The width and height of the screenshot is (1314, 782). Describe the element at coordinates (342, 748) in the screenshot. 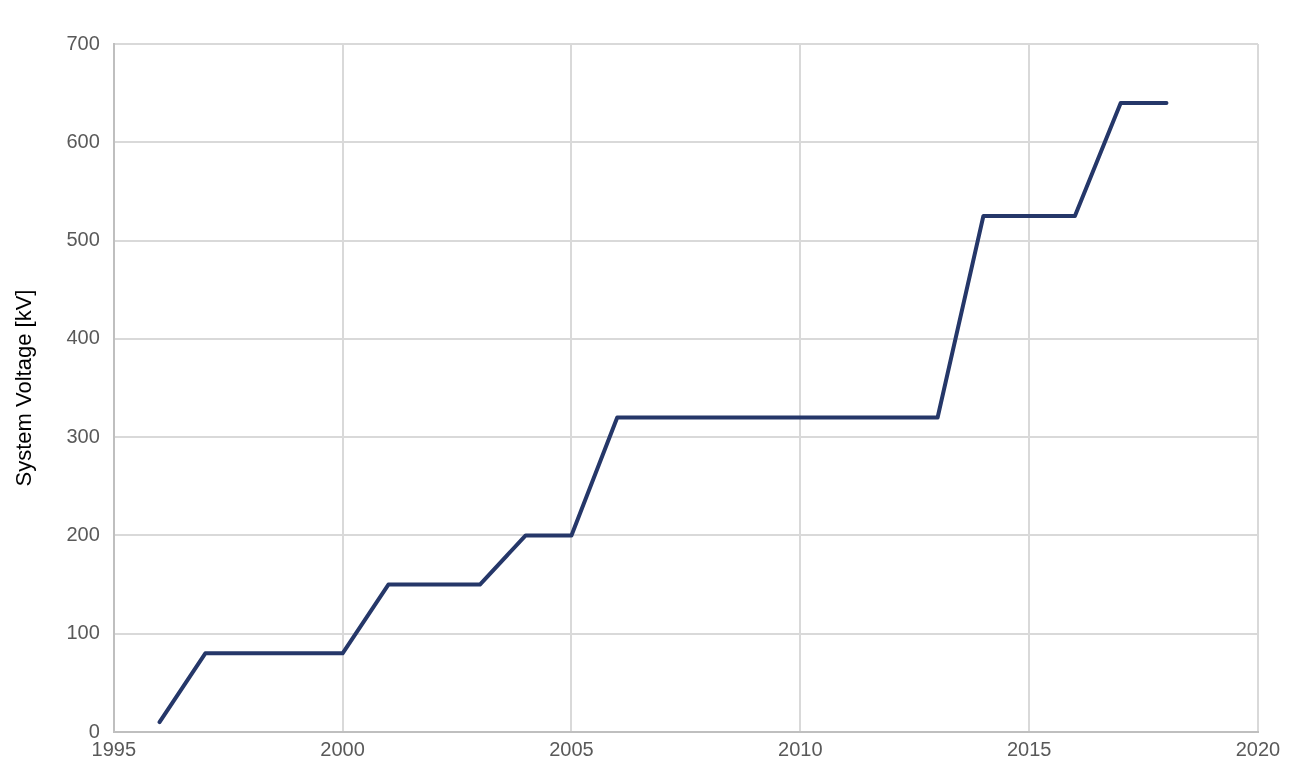

I see `x-tick-label: 2000` at that location.